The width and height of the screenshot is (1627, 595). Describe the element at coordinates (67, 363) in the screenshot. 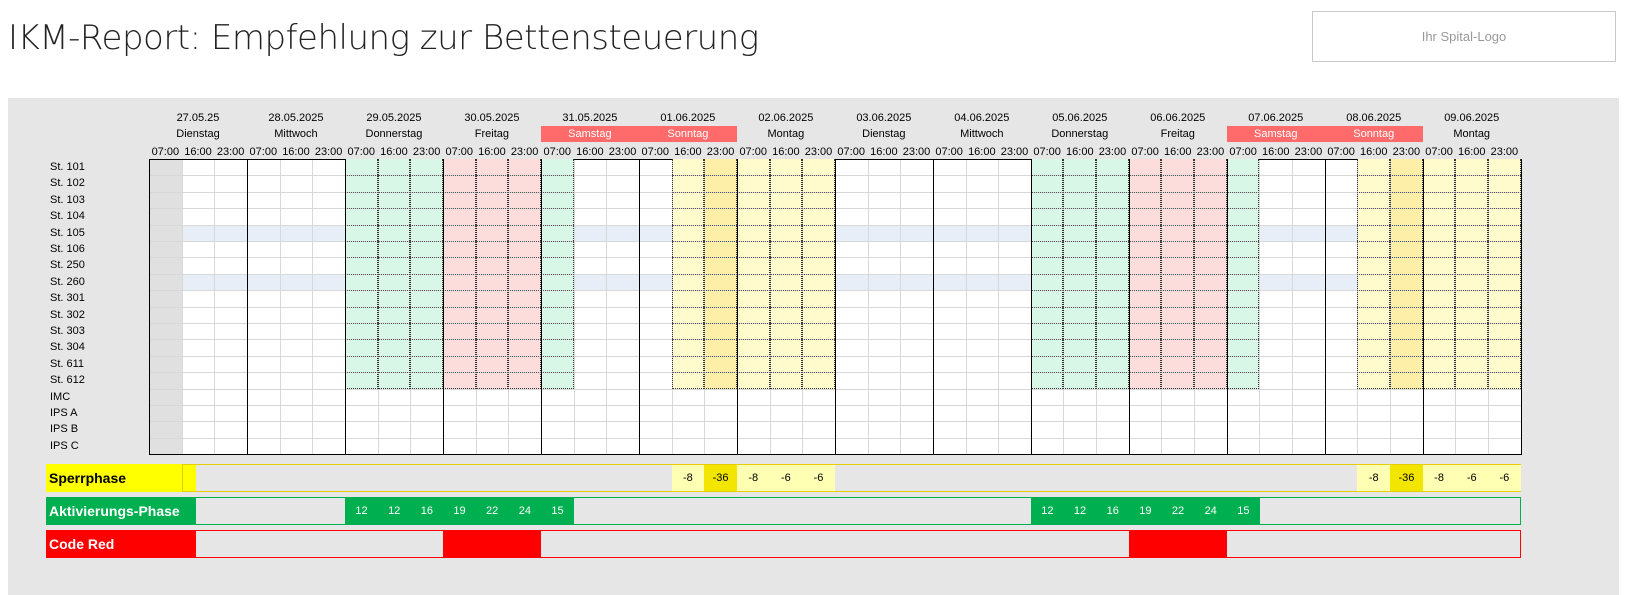

I see `station-label: St. 611` at that location.